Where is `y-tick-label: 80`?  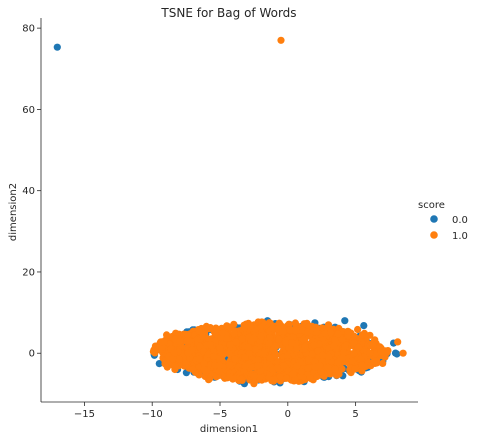 y-tick-label: 80 is located at coordinates (28, 29).